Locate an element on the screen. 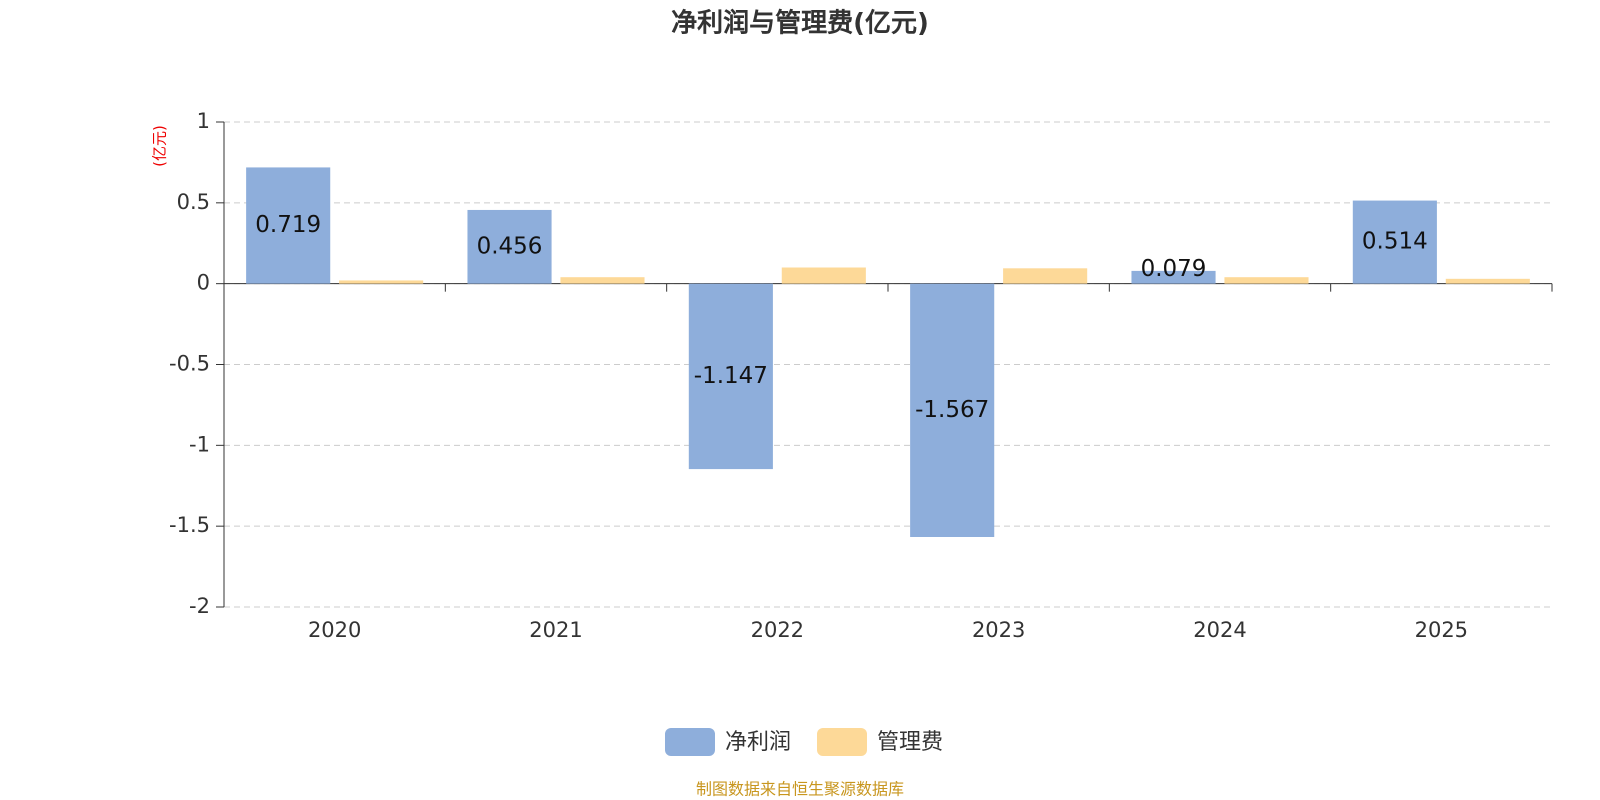 The image size is (1600, 800). legend-label: 净利润 is located at coordinates (758, 742).